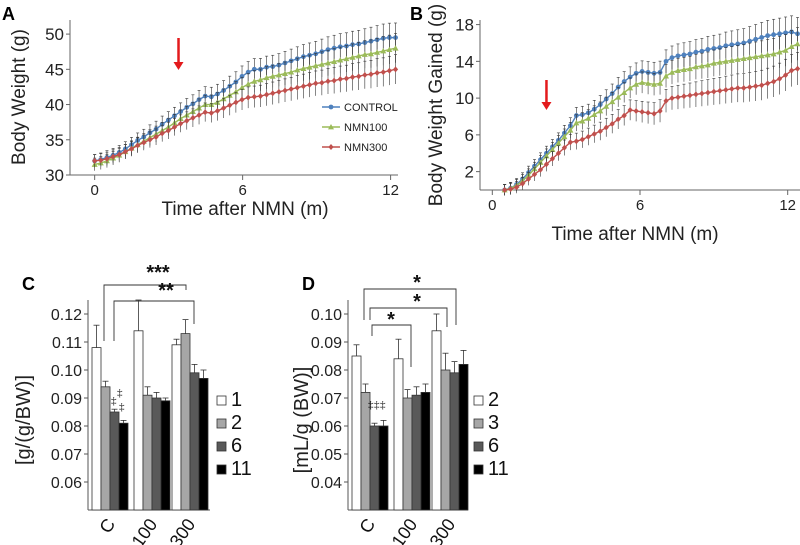 Image resolution: width=800 pixels, height=545 pixels. I want to click on c-category-label: 100, so click(145, 530).